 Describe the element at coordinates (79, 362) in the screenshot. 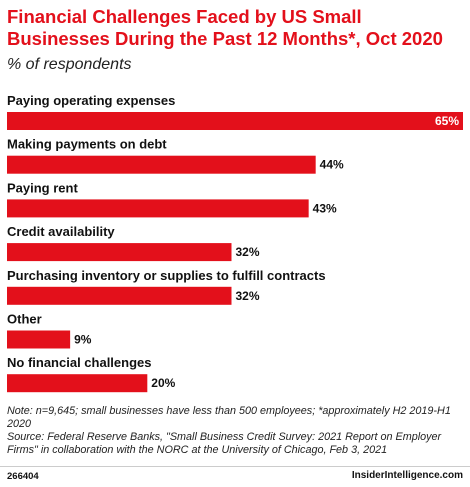

I see `category-label: No financial challenges` at that location.